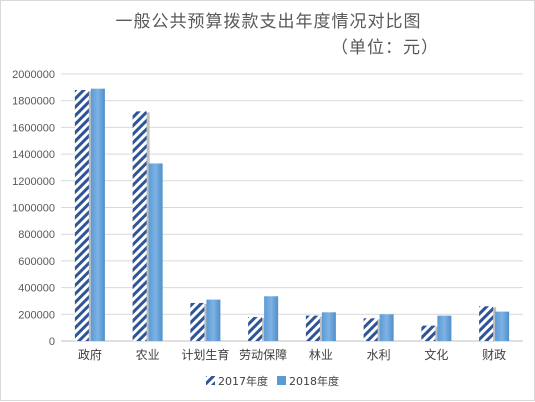  I want to click on legend-swatch-2018, so click(281, 380).